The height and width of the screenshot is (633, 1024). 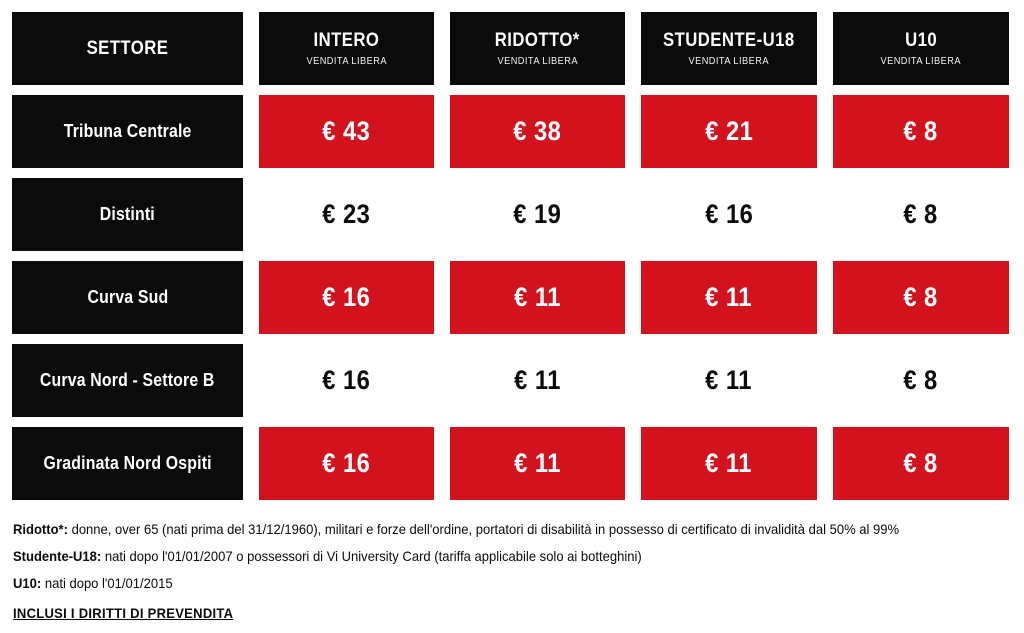 I want to click on column-header-studente-u18: STUDENTE-U18 VENDITA LIBERA, so click(x=729, y=48).